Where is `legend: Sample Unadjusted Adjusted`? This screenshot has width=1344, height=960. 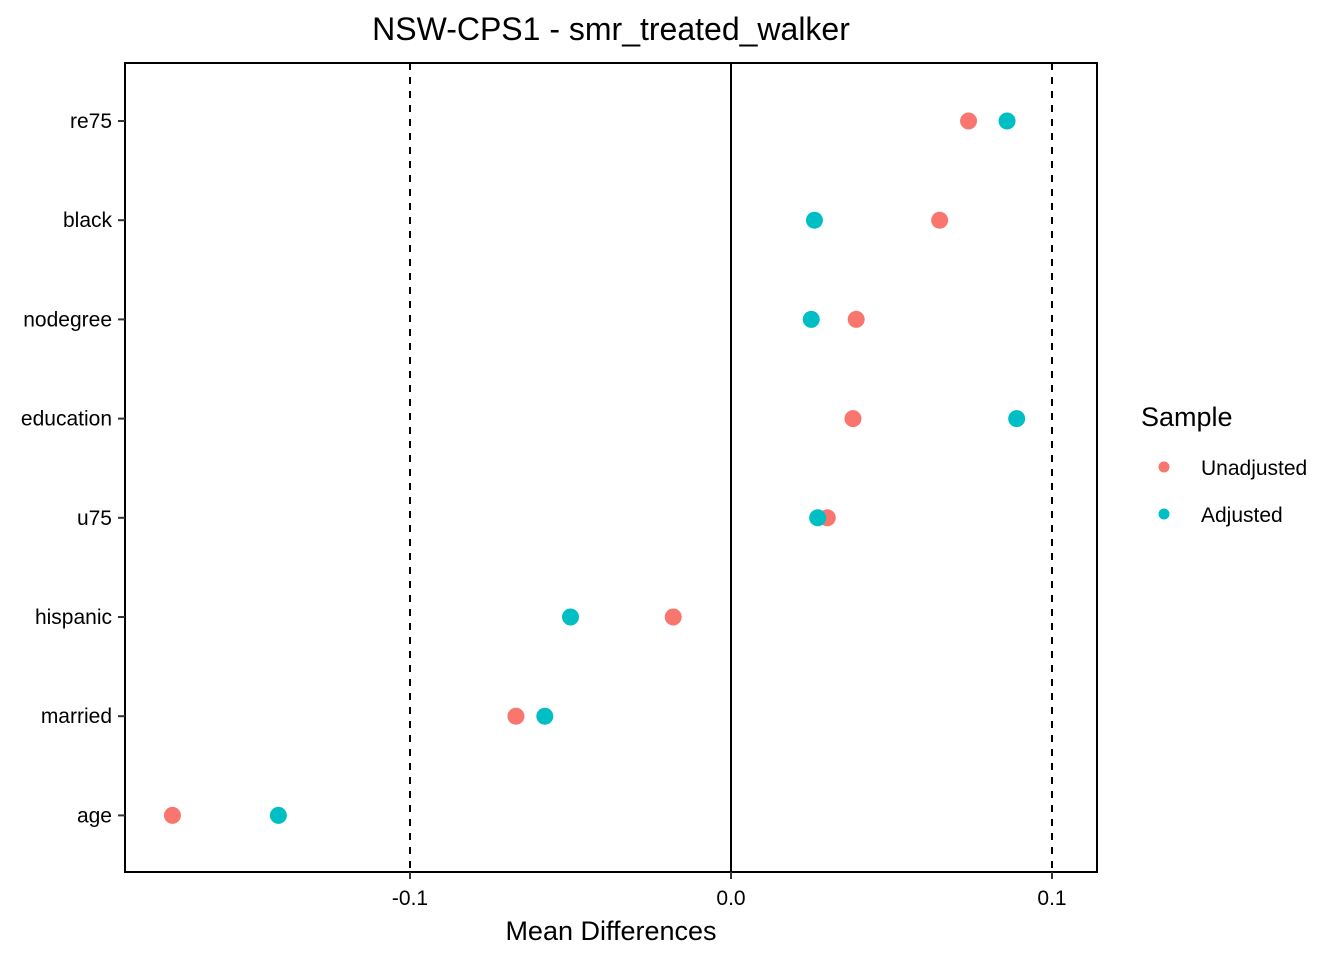
legend: Sample Unadjusted Adjusted is located at coordinates (1224, 464).